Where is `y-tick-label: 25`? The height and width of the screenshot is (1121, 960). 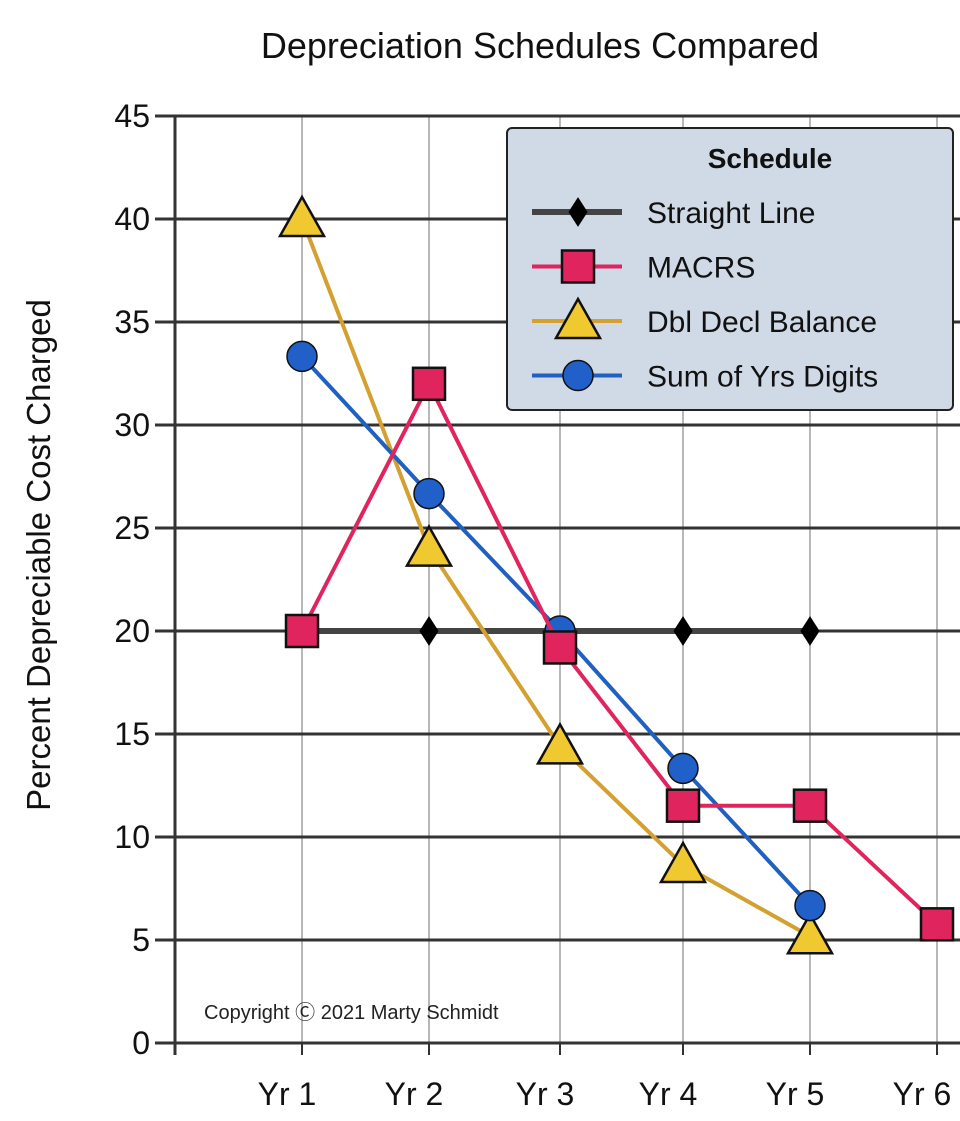
y-tick-label: 25 is located at coordinates (132, 528).